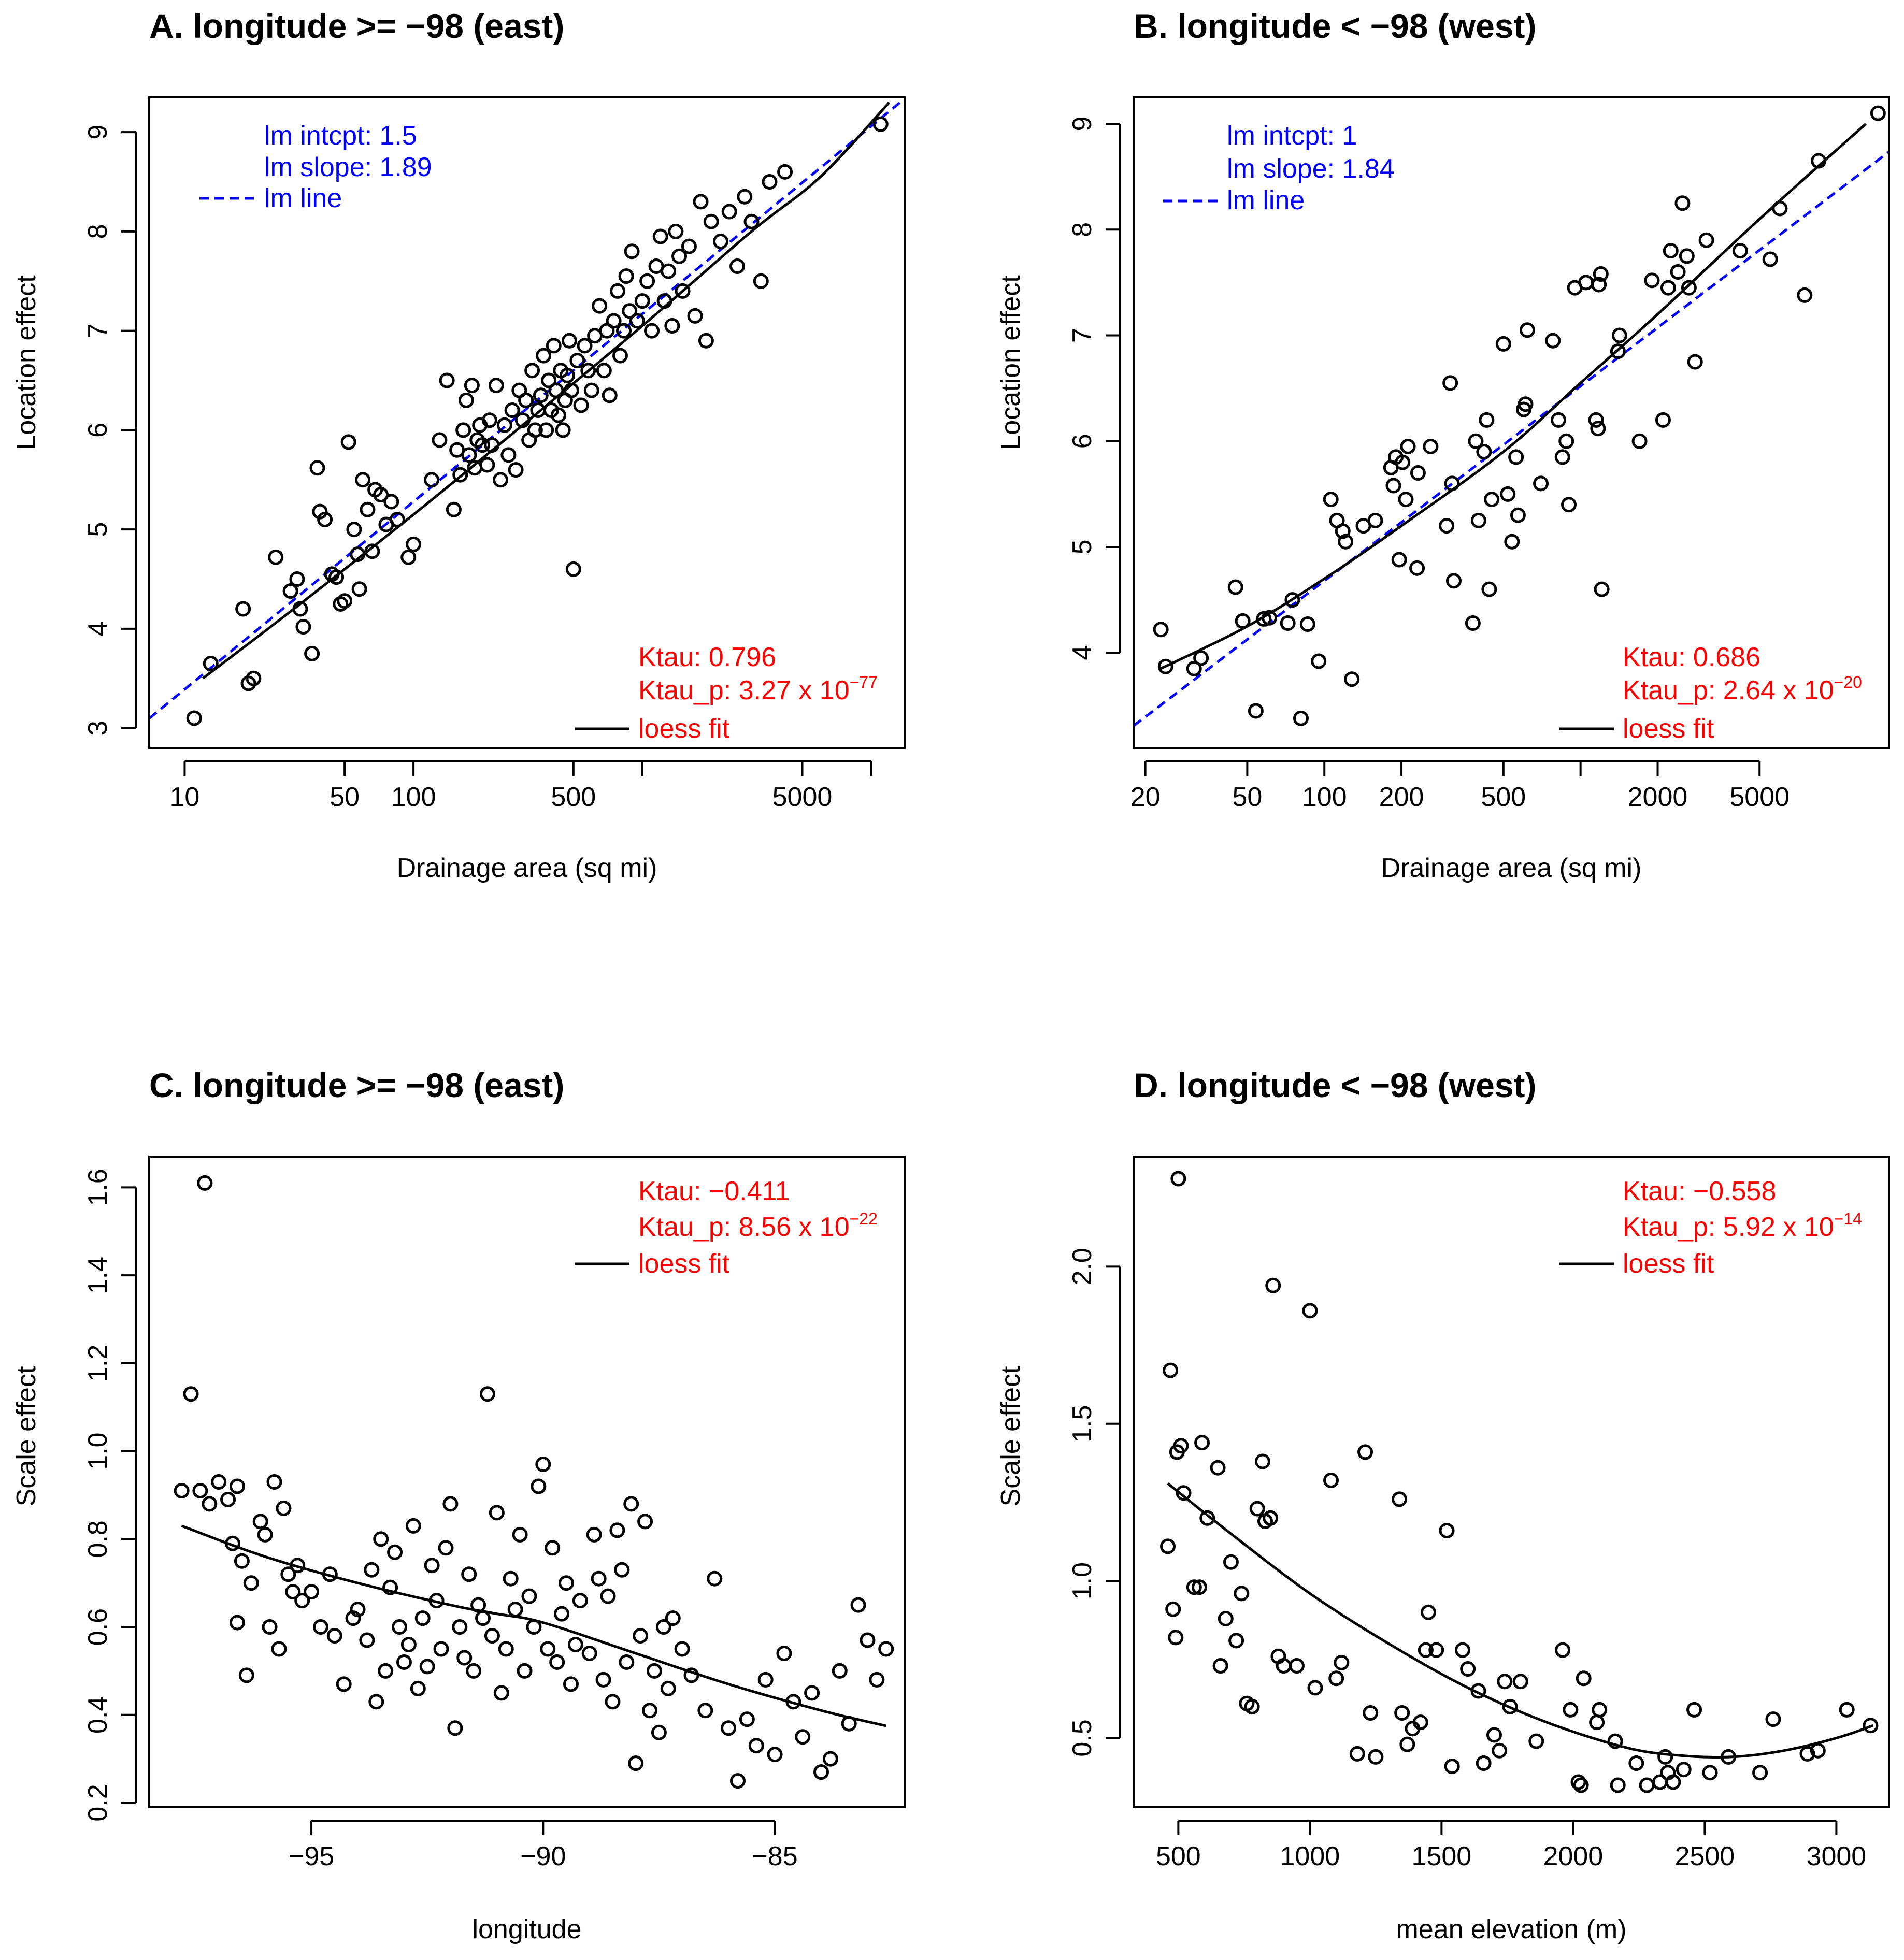 This screenshot has width=1904, height=1960. I want to click on y-tick-label: 5, so click(1082, 547).